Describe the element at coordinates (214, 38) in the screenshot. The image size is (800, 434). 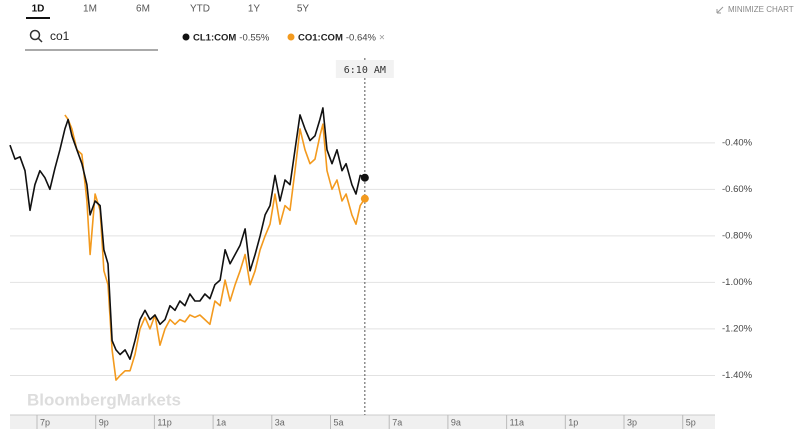
I see `legend-name: CL1:COM` at that location.